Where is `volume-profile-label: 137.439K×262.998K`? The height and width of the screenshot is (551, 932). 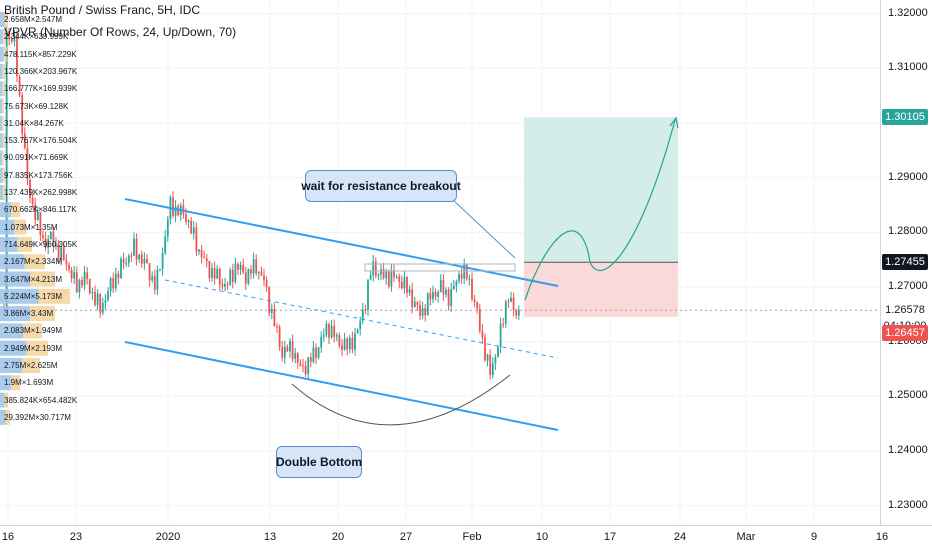
volume-profile-label: 137.439K×262.998K is located at coordinates (41, 192).